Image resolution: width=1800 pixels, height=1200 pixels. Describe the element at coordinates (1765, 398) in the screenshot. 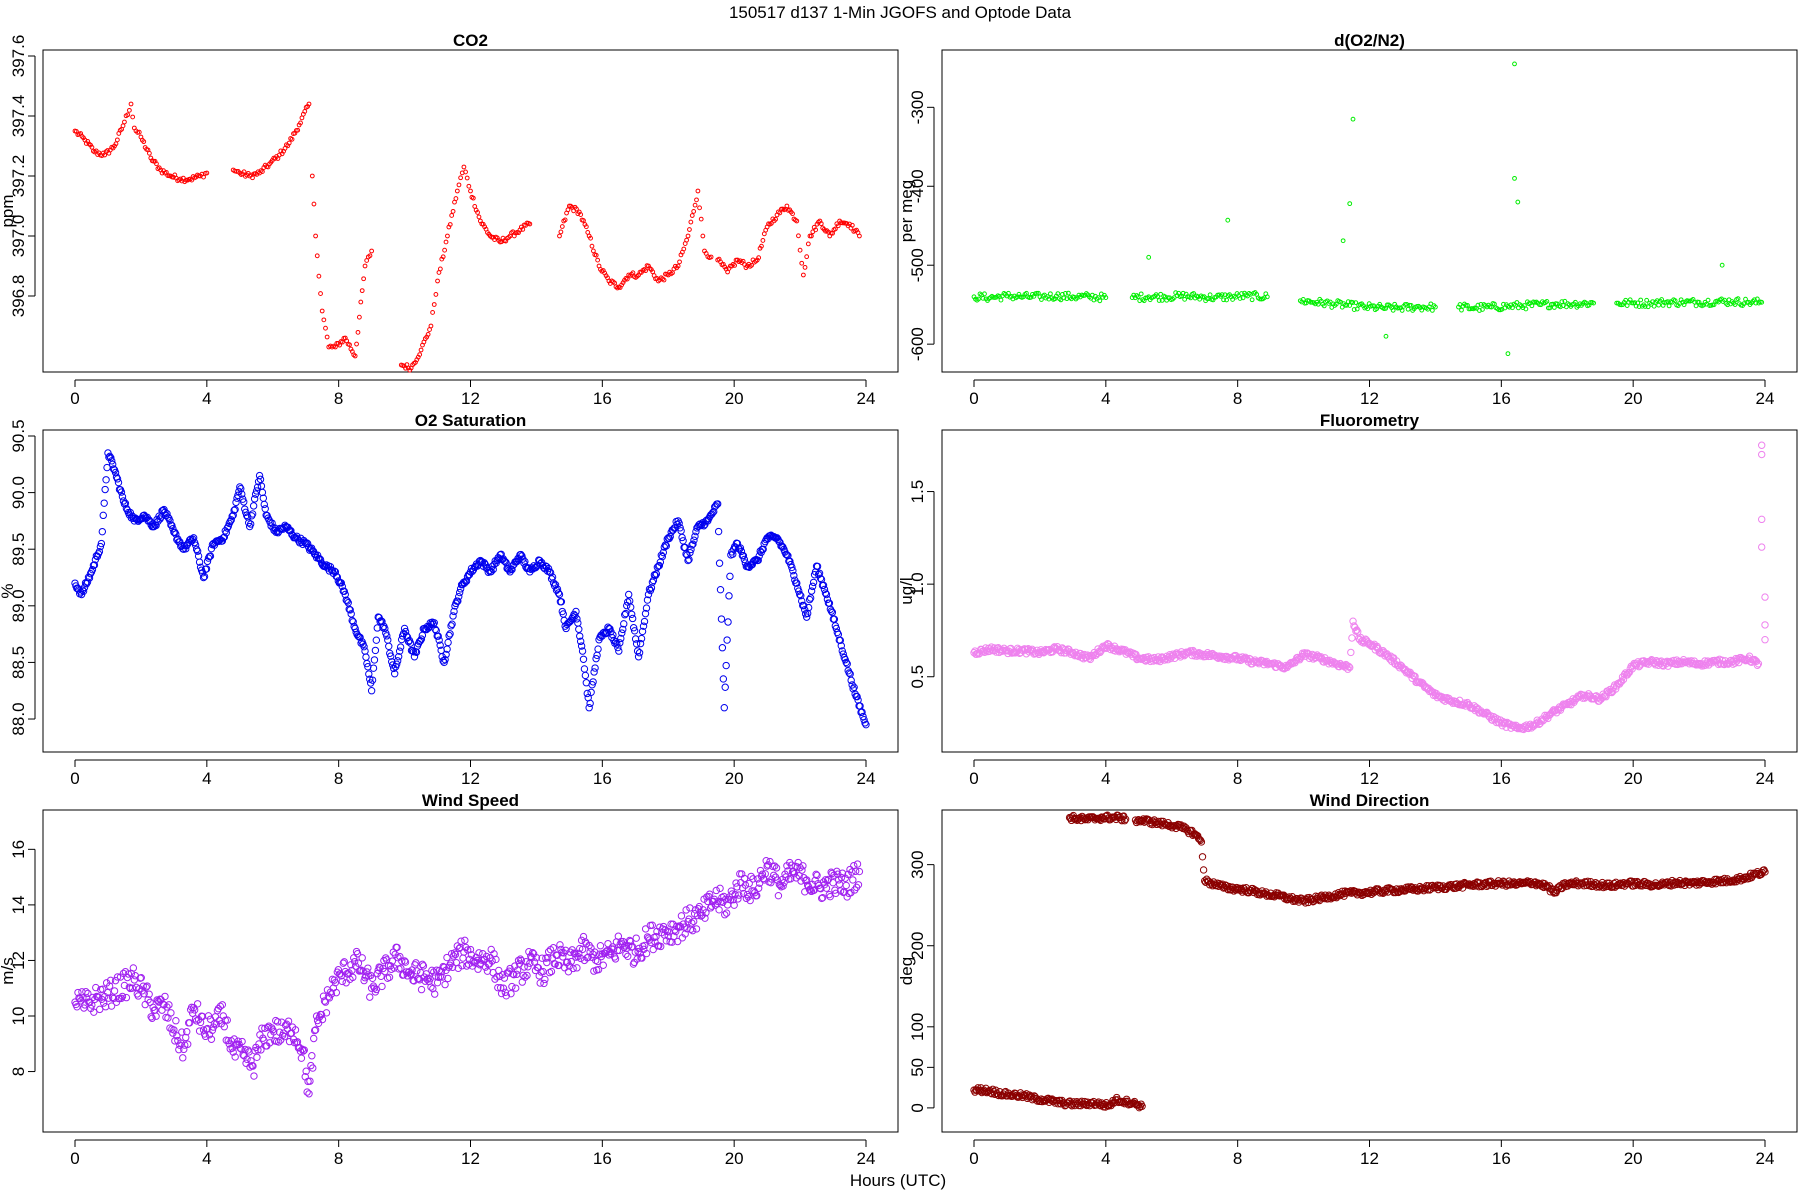

I see `o2n2-x-tick-label: 24` at that location.